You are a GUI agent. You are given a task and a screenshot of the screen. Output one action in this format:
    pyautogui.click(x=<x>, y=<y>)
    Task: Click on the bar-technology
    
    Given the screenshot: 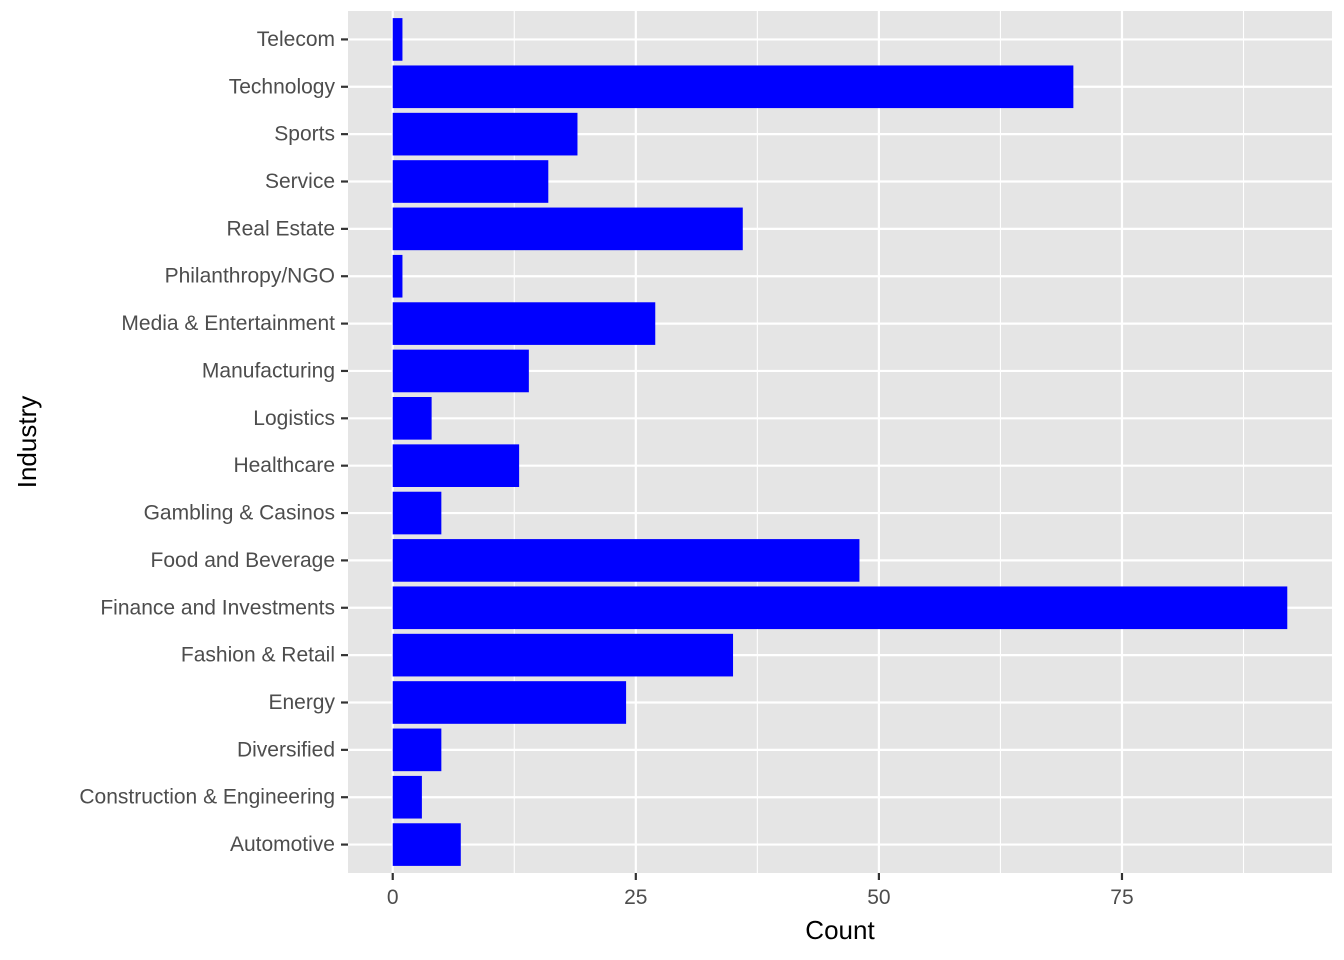 What is the action you would take?
    pyautogui.click(x=733, y=87)
    